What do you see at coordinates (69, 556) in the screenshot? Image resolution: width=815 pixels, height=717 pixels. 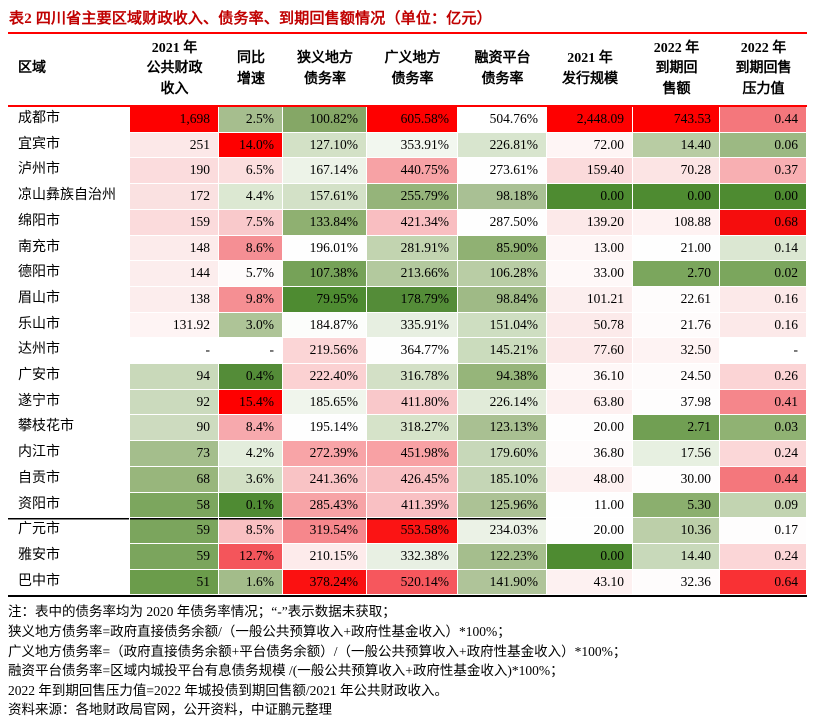 I see `region-cell: 雅安市` at bounding box center [69, 556].